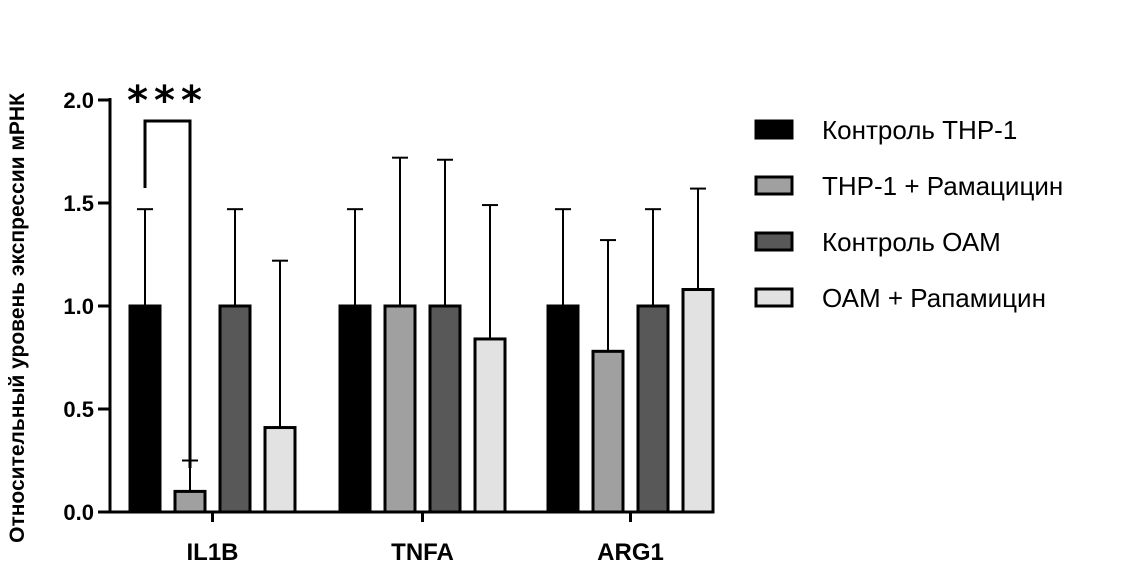 This screenshot has height=588, width=1136. What do you see at coordinates (409, 538) in the screenshot?
I see `x-axis: IL1B TNFA ARG1` at bounding box center [409, 538].